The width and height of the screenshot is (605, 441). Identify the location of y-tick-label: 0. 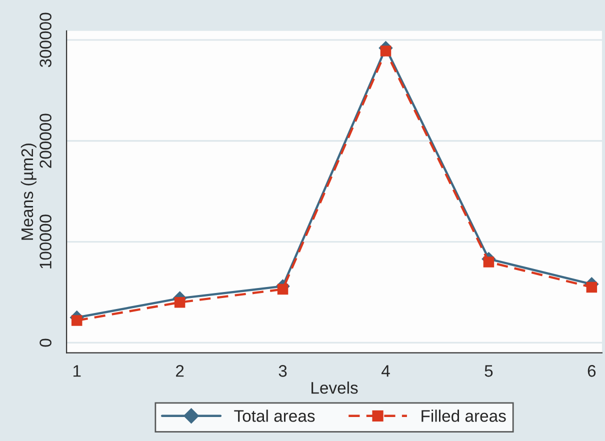
(46, 342).